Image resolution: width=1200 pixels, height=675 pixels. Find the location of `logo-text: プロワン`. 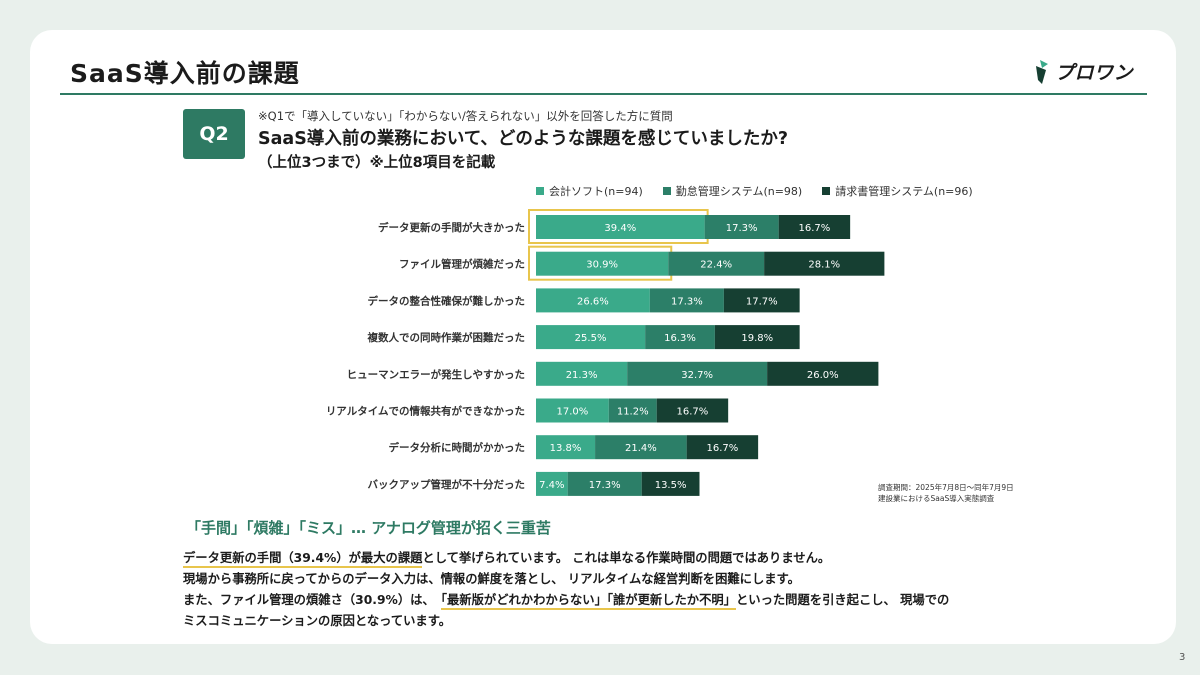

logo-text: プロワン is located at coordinates (1094, 73).